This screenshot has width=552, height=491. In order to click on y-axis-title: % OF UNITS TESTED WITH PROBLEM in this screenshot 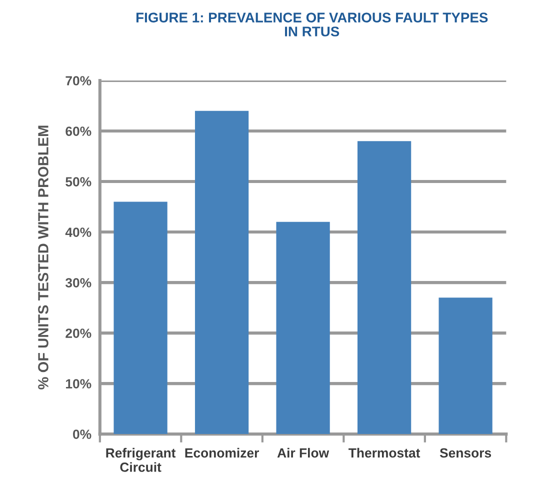, I will do `click(43, 258)`.